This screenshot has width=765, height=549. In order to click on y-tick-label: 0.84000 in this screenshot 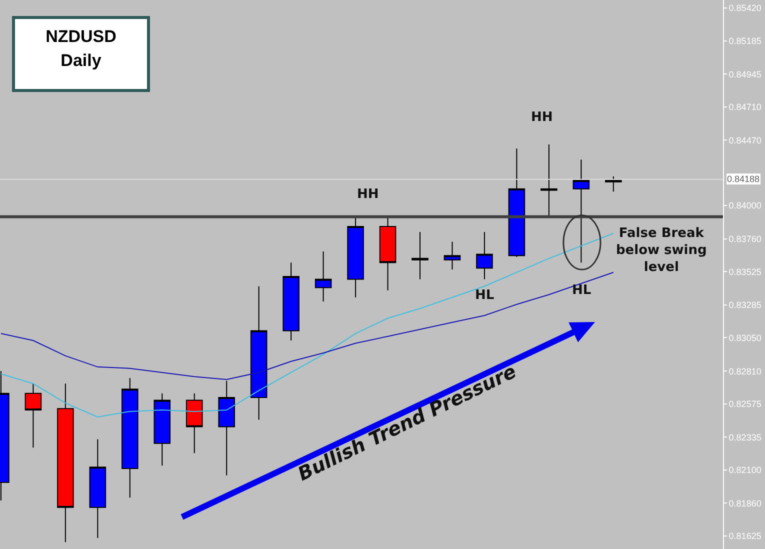, I will do `click(745, 205)`.